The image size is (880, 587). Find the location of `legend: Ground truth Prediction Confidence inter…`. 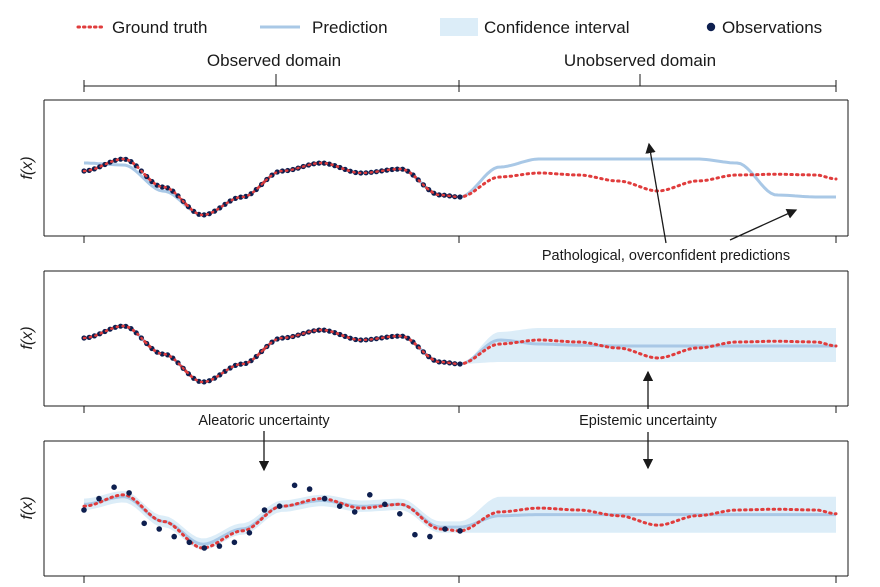

legend: Ground truth Prediction Confidence inter… is located at coordinates (449, 27).